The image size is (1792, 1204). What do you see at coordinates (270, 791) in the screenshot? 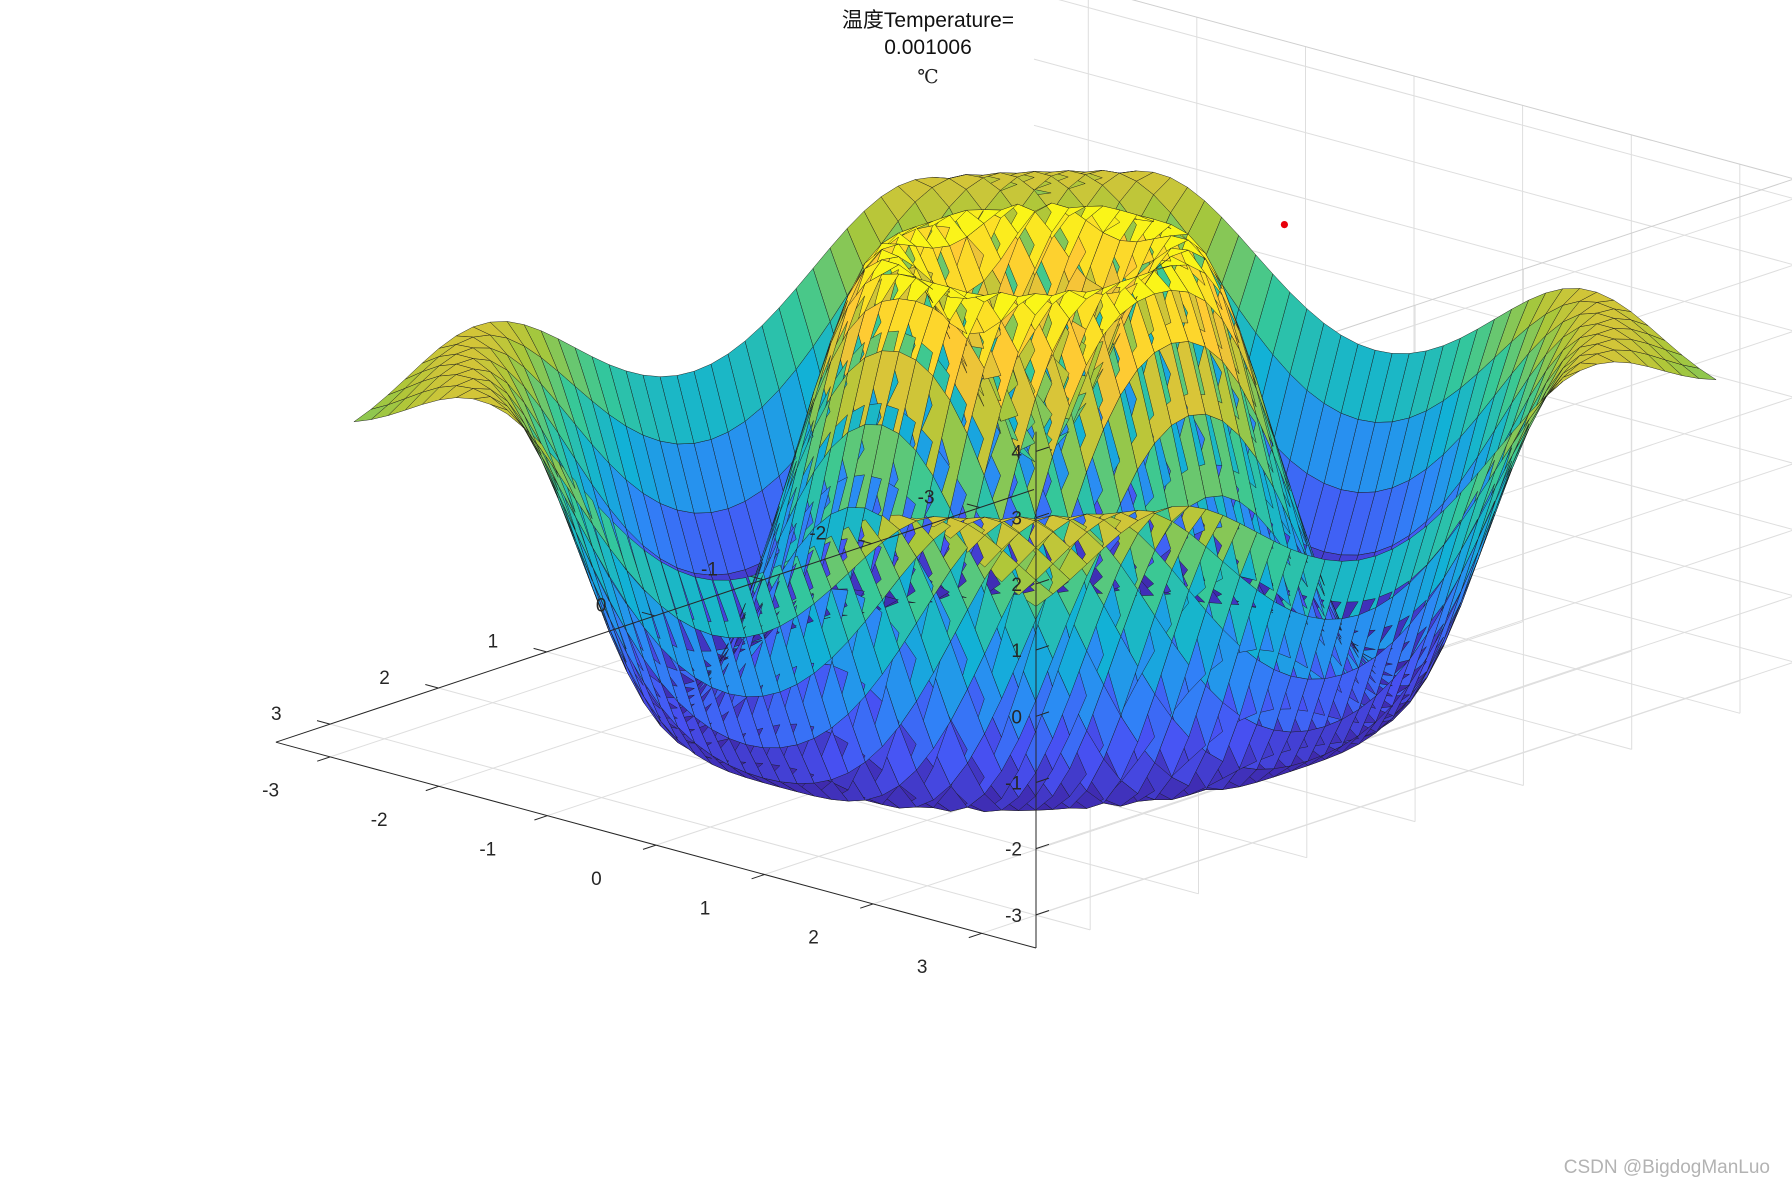
I see `x-tick-label: -3` at bounding box center [270, 791].